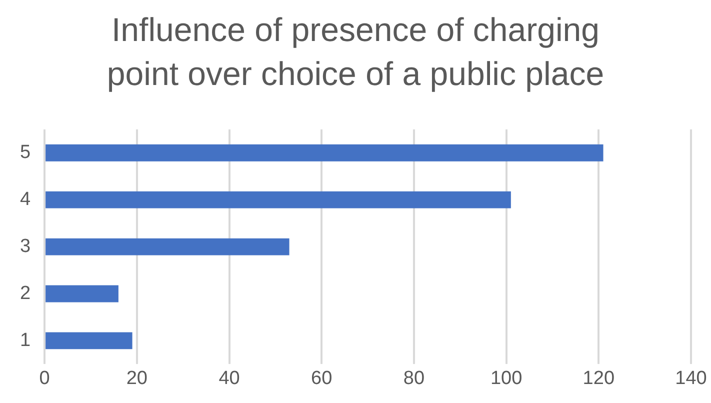 The width and height of the screenshot is (711, 403). I want to click on y-tick-label: 2, so click(25, 293).